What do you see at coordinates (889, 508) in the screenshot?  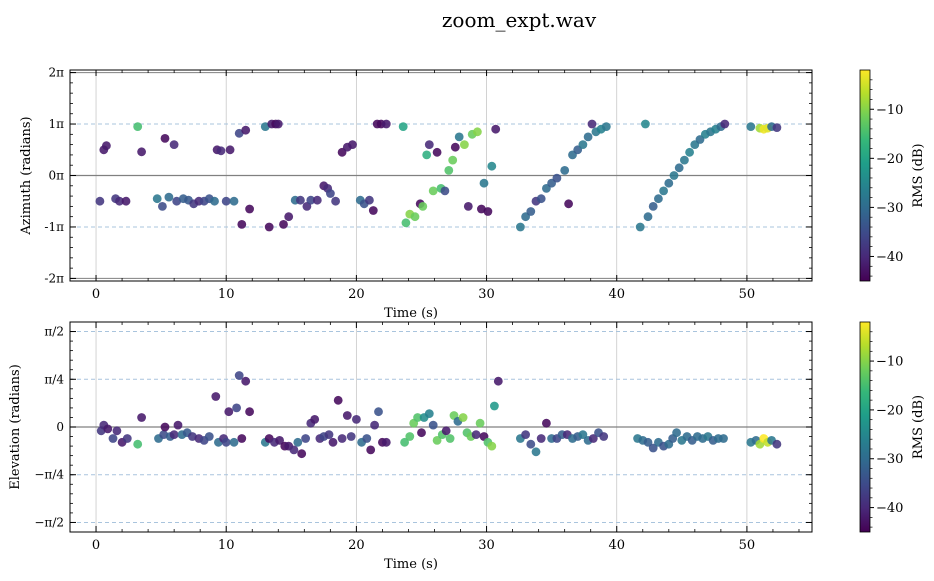 I see `colorbar-tick-label: −40` at bounding box center [889, 508].